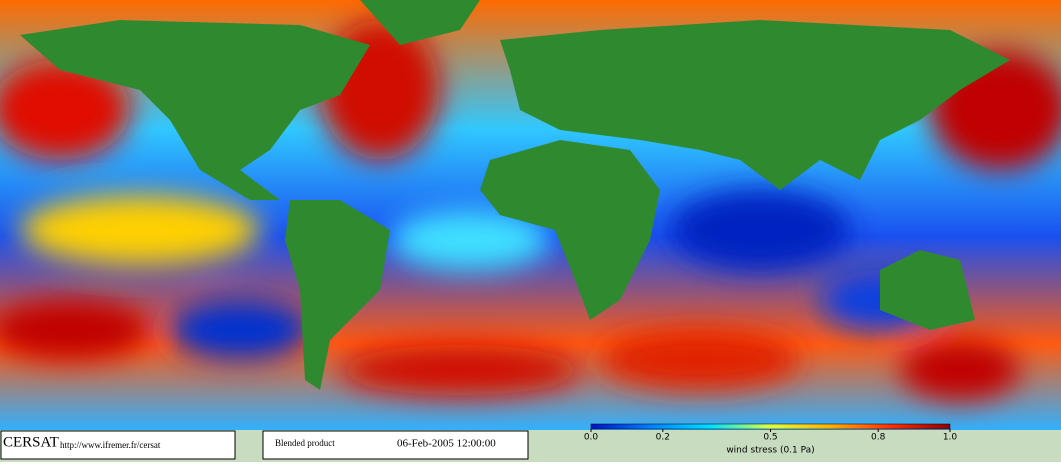 The image size is (1061, 467). What do you see at coordinates (770, 426) in the screenshot?
I see `colorbar-scale` at bounding box center [770, 426].